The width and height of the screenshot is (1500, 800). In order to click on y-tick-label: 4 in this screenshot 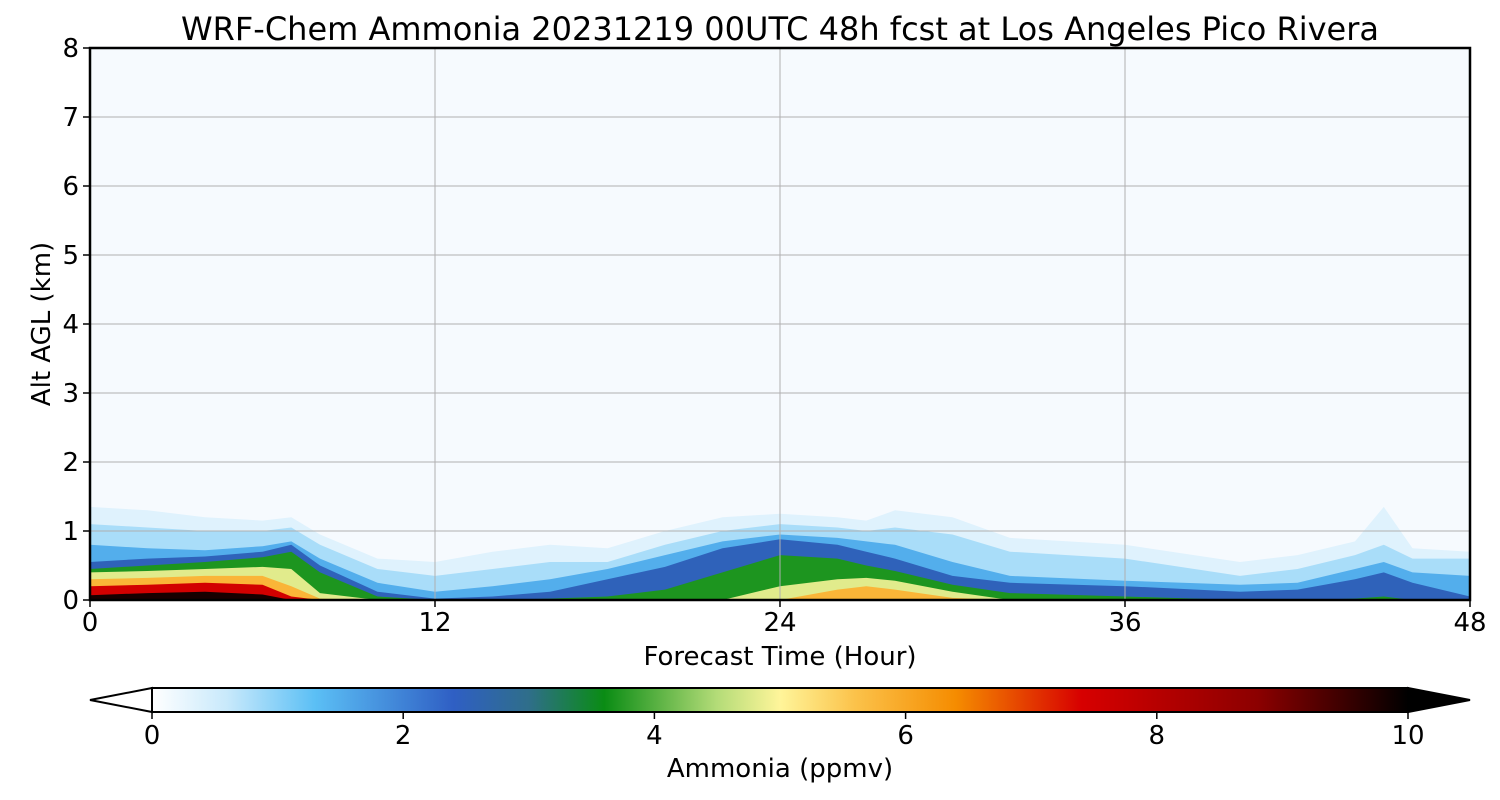, I will do `click(70, 325)`.